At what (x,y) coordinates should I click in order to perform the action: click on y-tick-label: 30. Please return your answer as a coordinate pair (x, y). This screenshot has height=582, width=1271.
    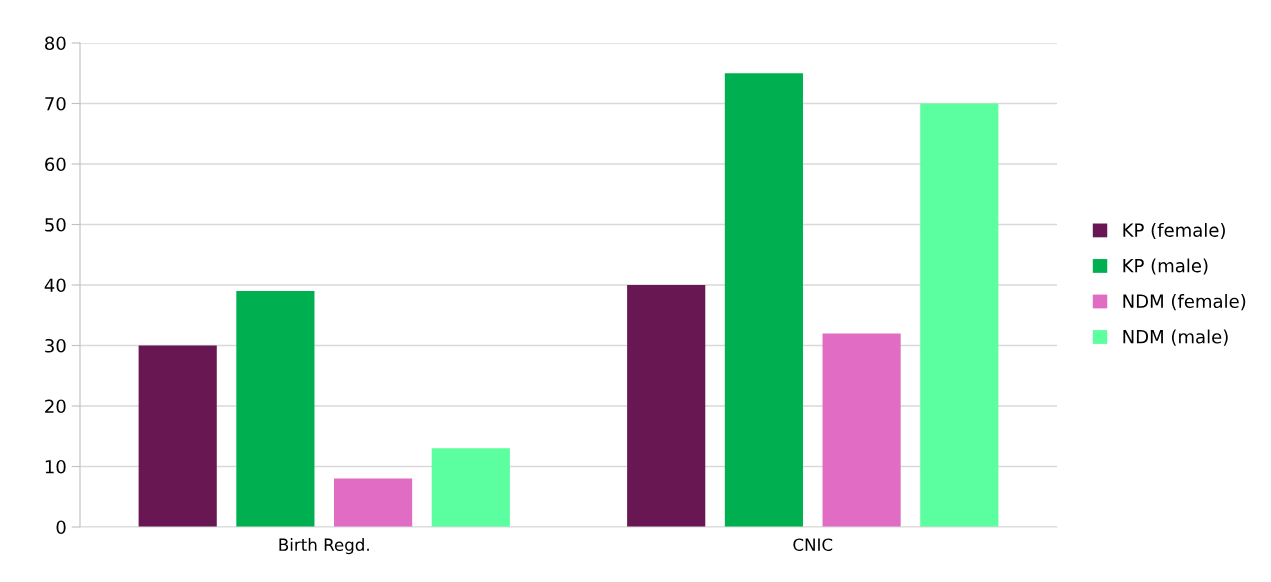
    Looking at the image, I should click on (55, 345).